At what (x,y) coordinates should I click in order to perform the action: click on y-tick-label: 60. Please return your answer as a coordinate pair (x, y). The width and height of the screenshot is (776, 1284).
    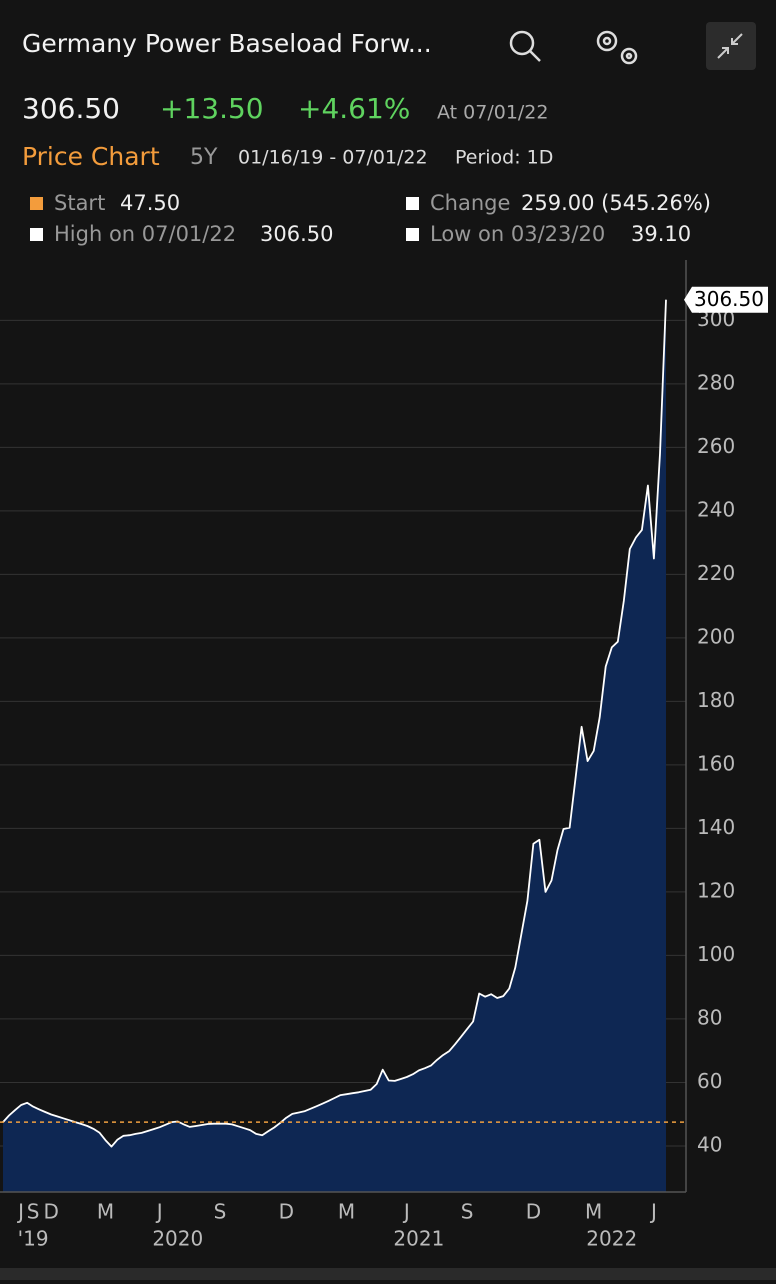
    Looking at the image, I should click on (709, 1081).